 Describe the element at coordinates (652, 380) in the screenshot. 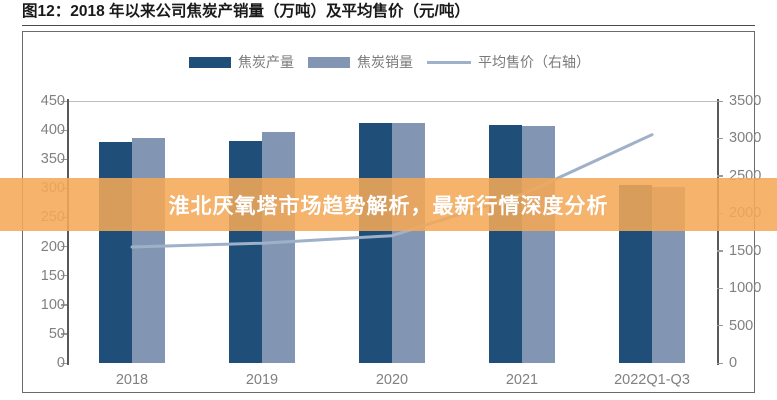

I see `x-axis-label-2022Q1-Q3: 2022Q1-Q3` at that location.